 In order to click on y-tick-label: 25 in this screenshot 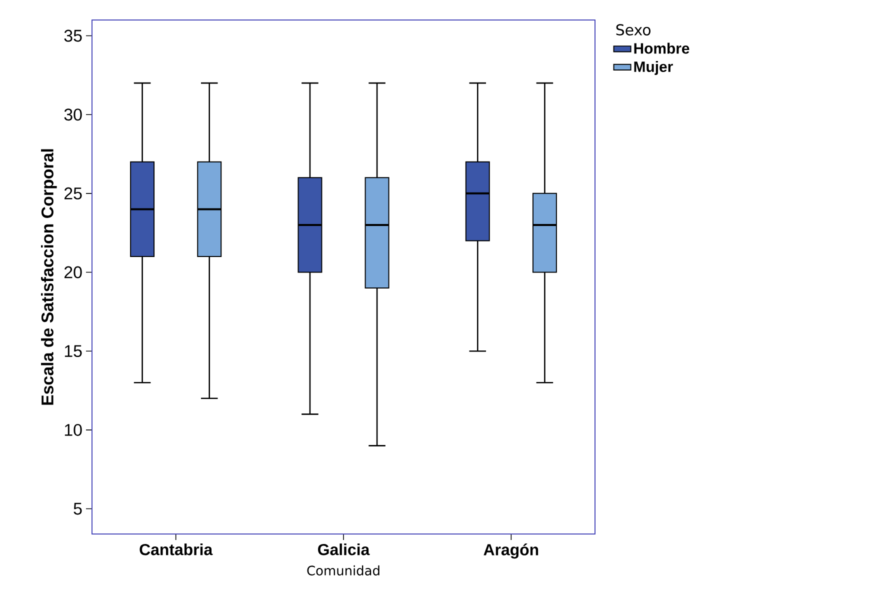, I will do `click(73, 193)`.